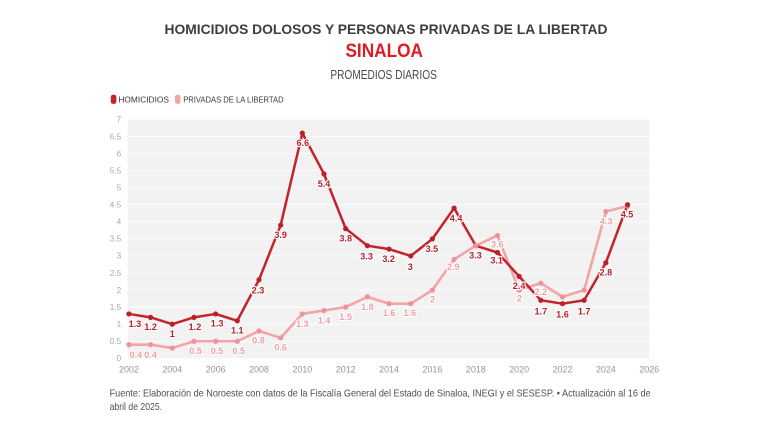 The image size is (768, 432). What do you see at coordinates (606, 221) in the screenshot?
I see `svg-text: 4.3` at bounding box center [606, 221].